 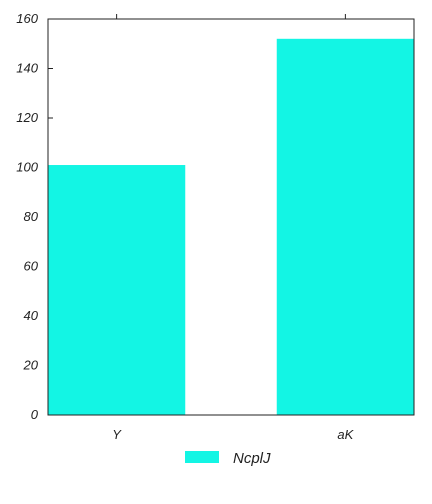 I want to click on y-tick-label: 0, so click(x=35, y=414).